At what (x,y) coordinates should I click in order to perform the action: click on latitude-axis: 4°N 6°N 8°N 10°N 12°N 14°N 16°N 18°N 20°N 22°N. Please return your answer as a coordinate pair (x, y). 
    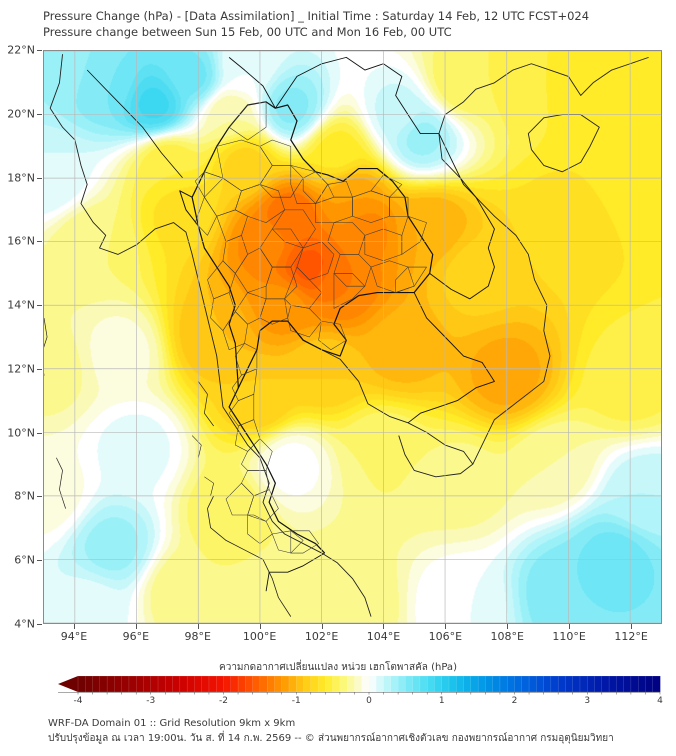
    Looking at the image, I should click on (21, 378).